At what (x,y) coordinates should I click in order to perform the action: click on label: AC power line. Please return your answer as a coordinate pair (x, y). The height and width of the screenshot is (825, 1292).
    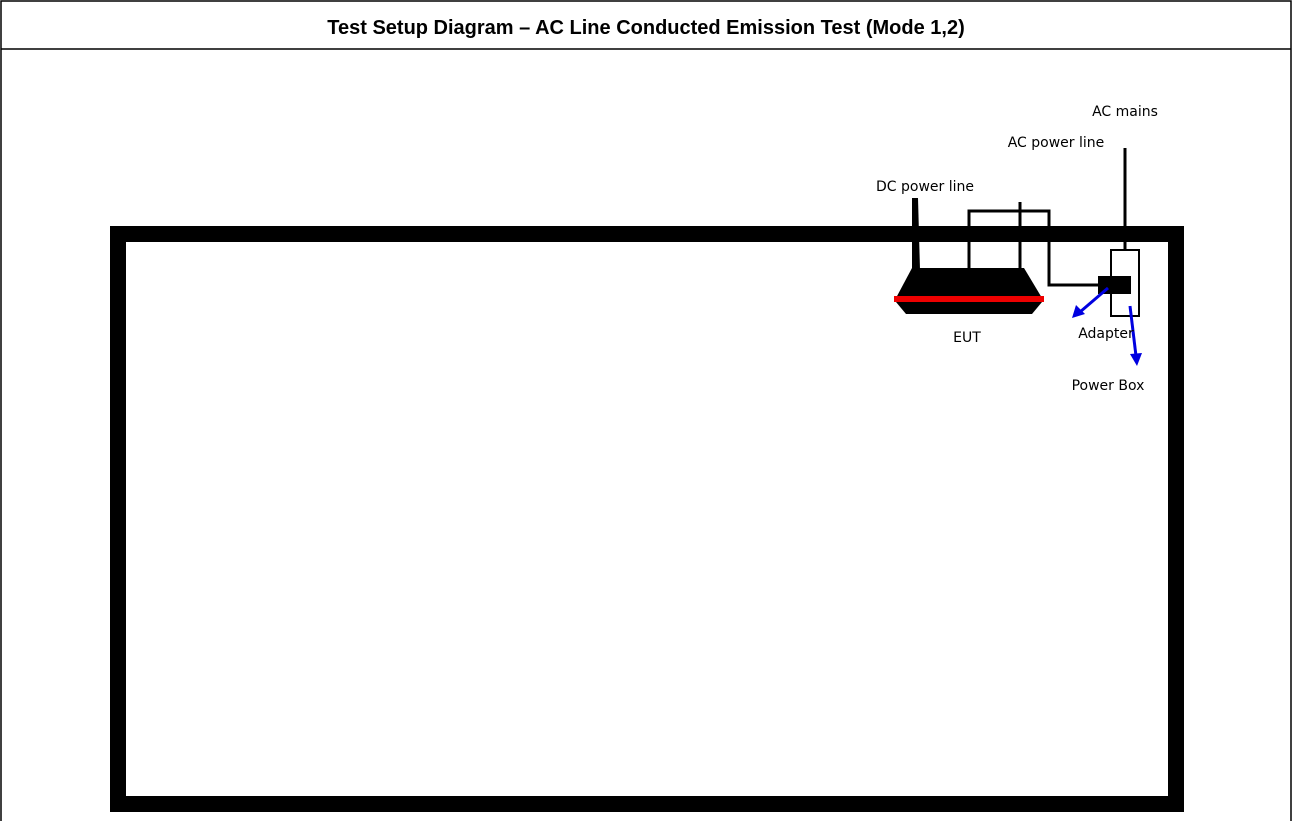
    Looking at the image, I should click on (1056, 143).